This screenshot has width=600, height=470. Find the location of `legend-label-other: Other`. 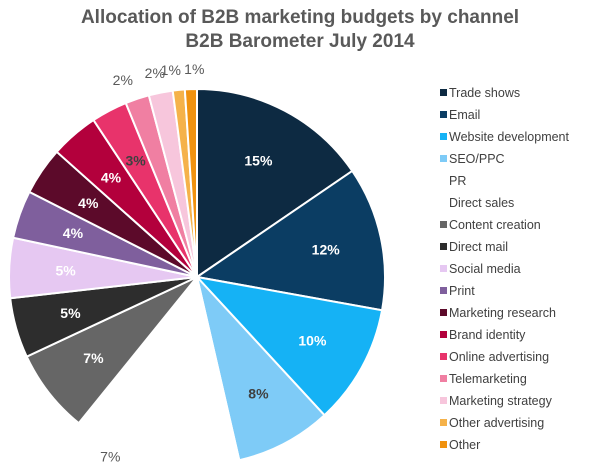

legend-label-other: Other is located at coordinates (464, 445).